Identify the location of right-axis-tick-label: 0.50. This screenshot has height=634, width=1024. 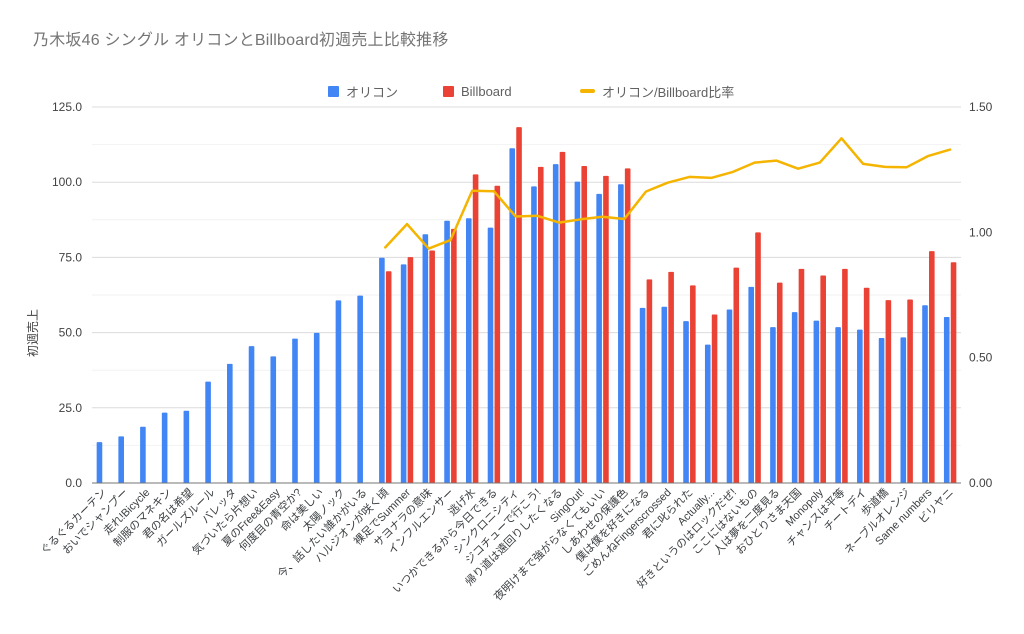
(981, 358).